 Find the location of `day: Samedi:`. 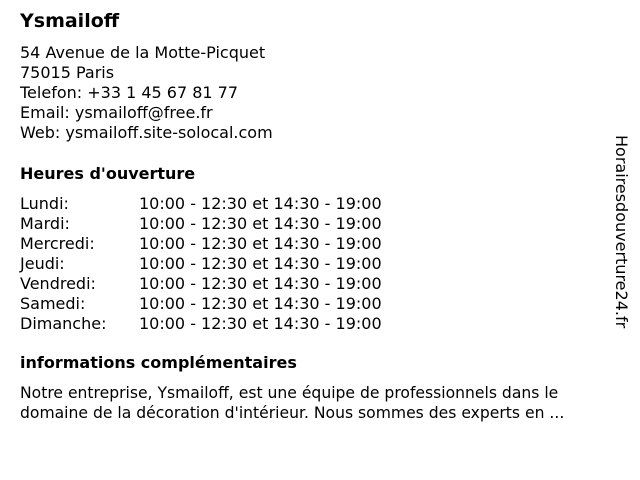

day: Samedi: is located at coordinates (53, 303).